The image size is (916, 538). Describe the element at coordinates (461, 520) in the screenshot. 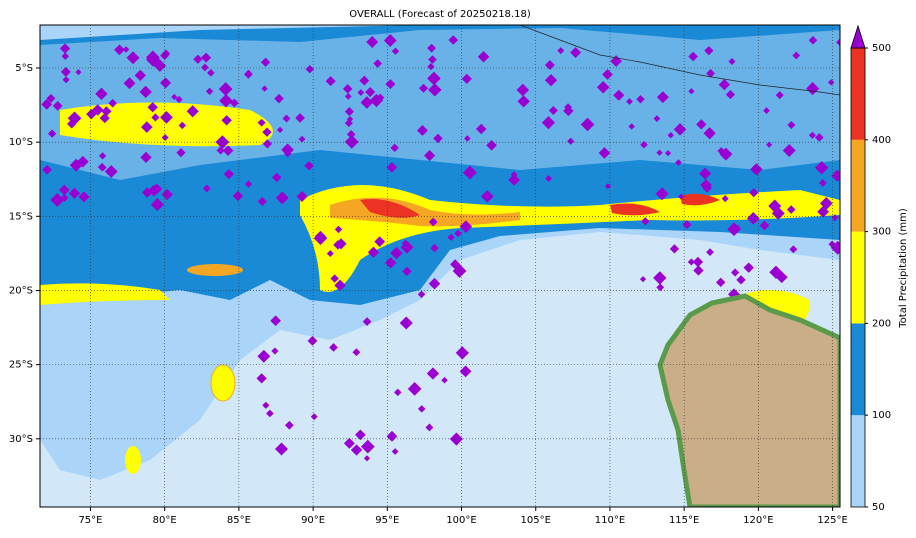

I see `lon-tick-label: 100°E` at that location.